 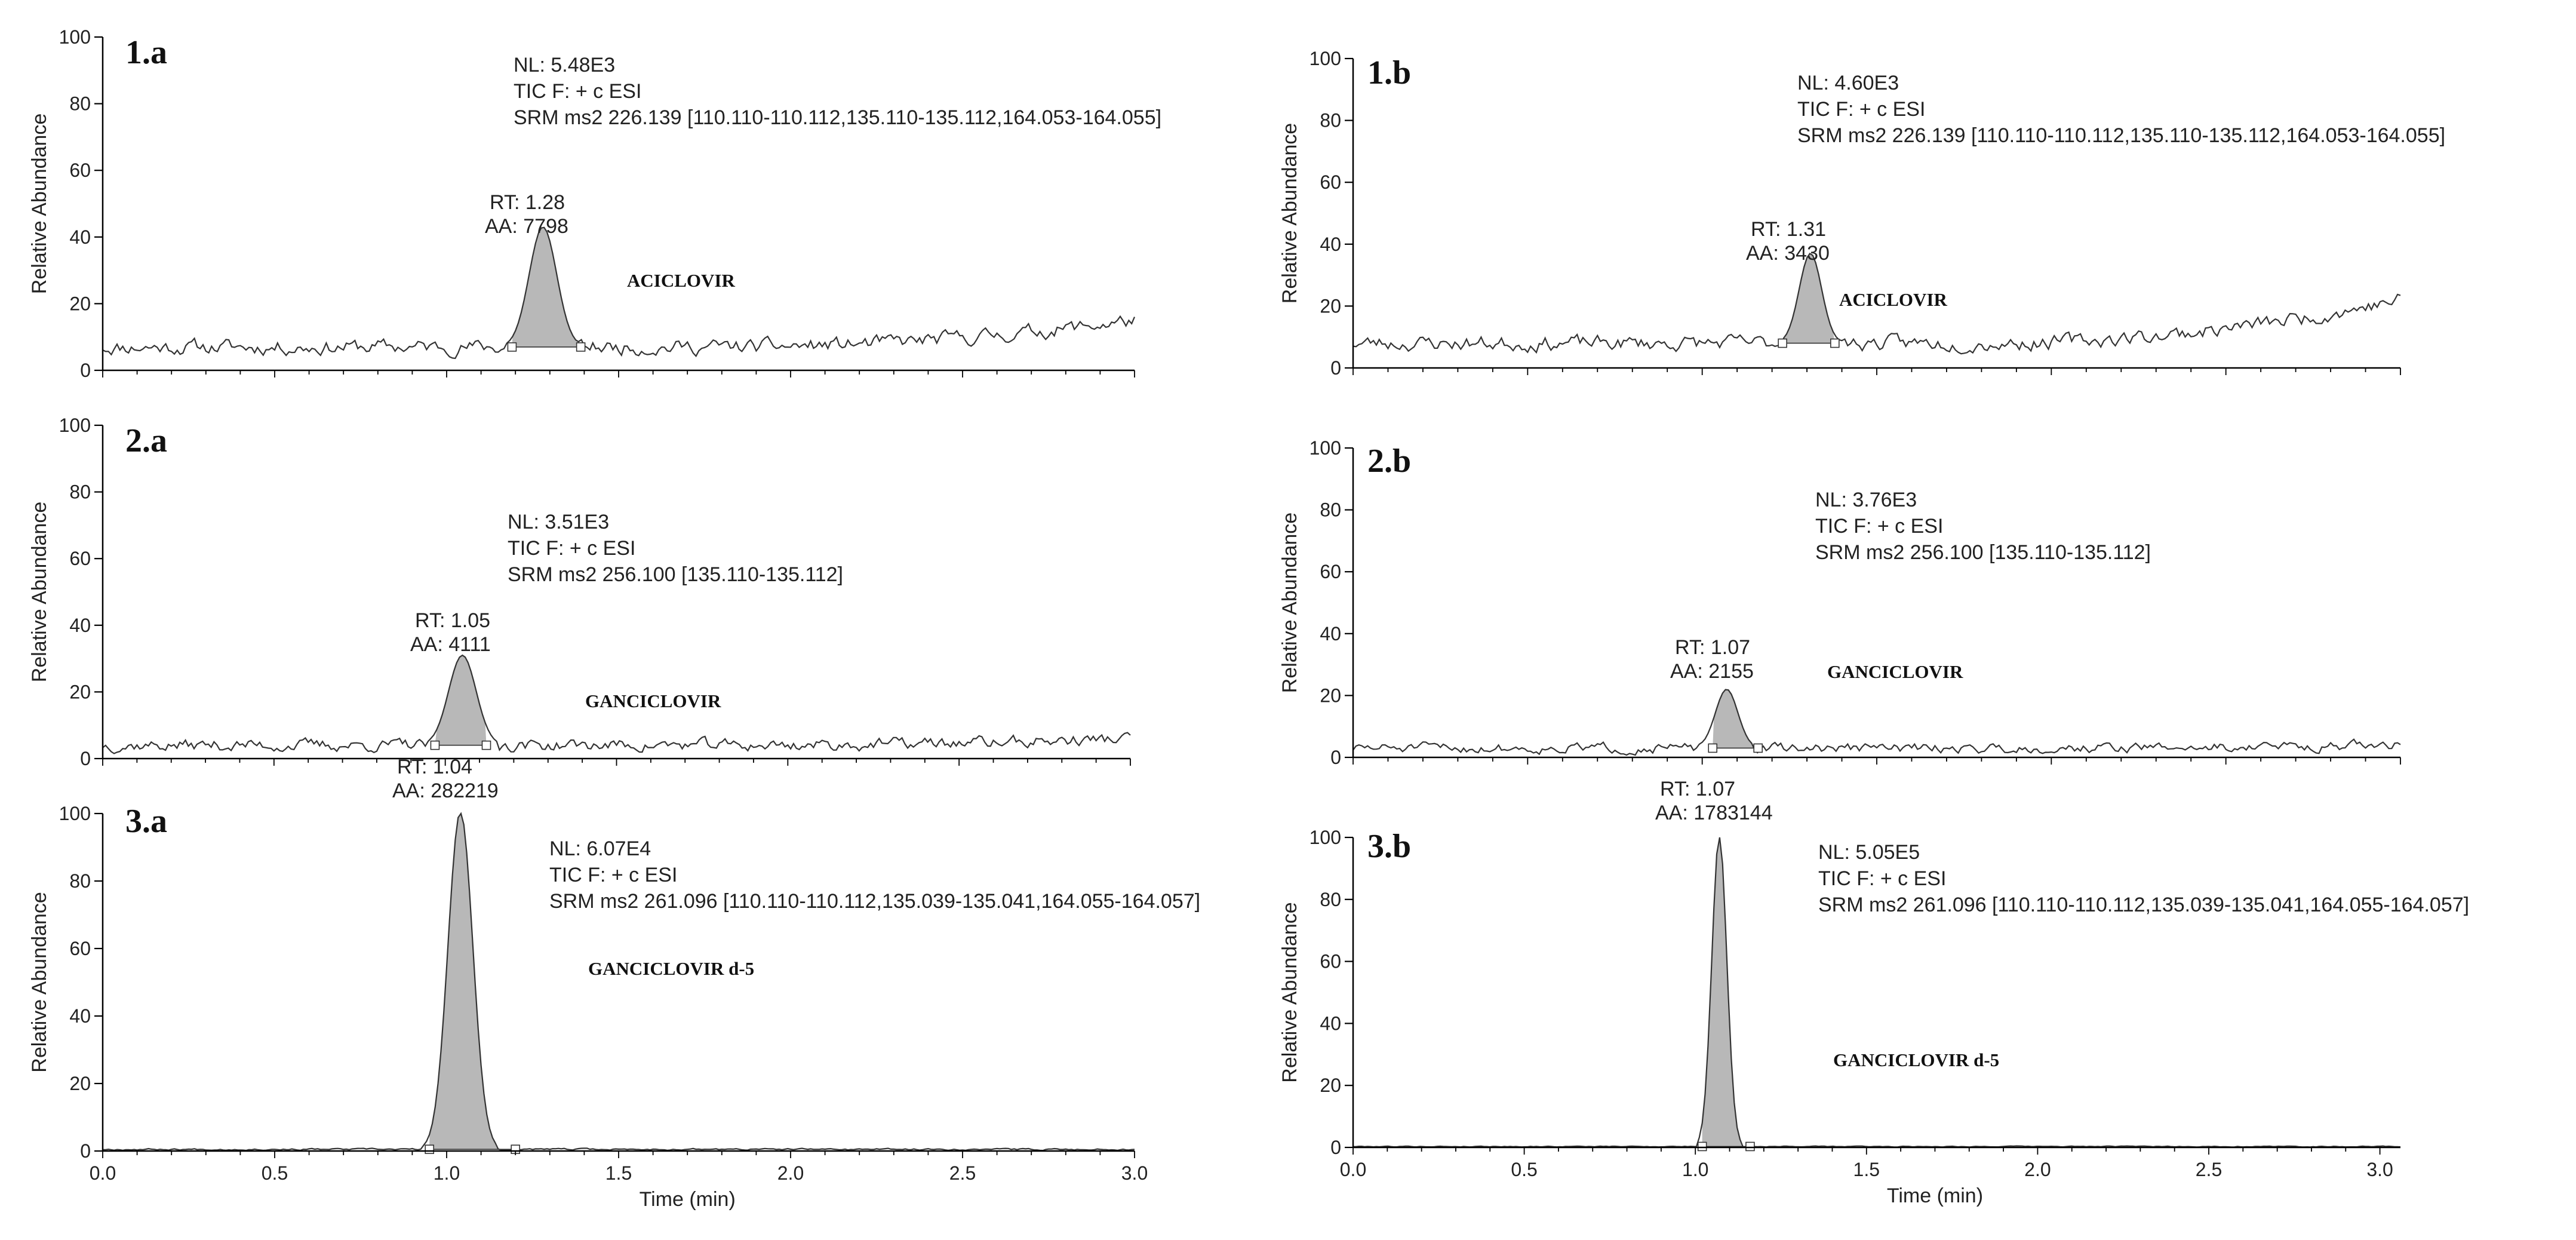 I want to click on y-tick-label-1a-20: 20, so click(x=80, y=303).